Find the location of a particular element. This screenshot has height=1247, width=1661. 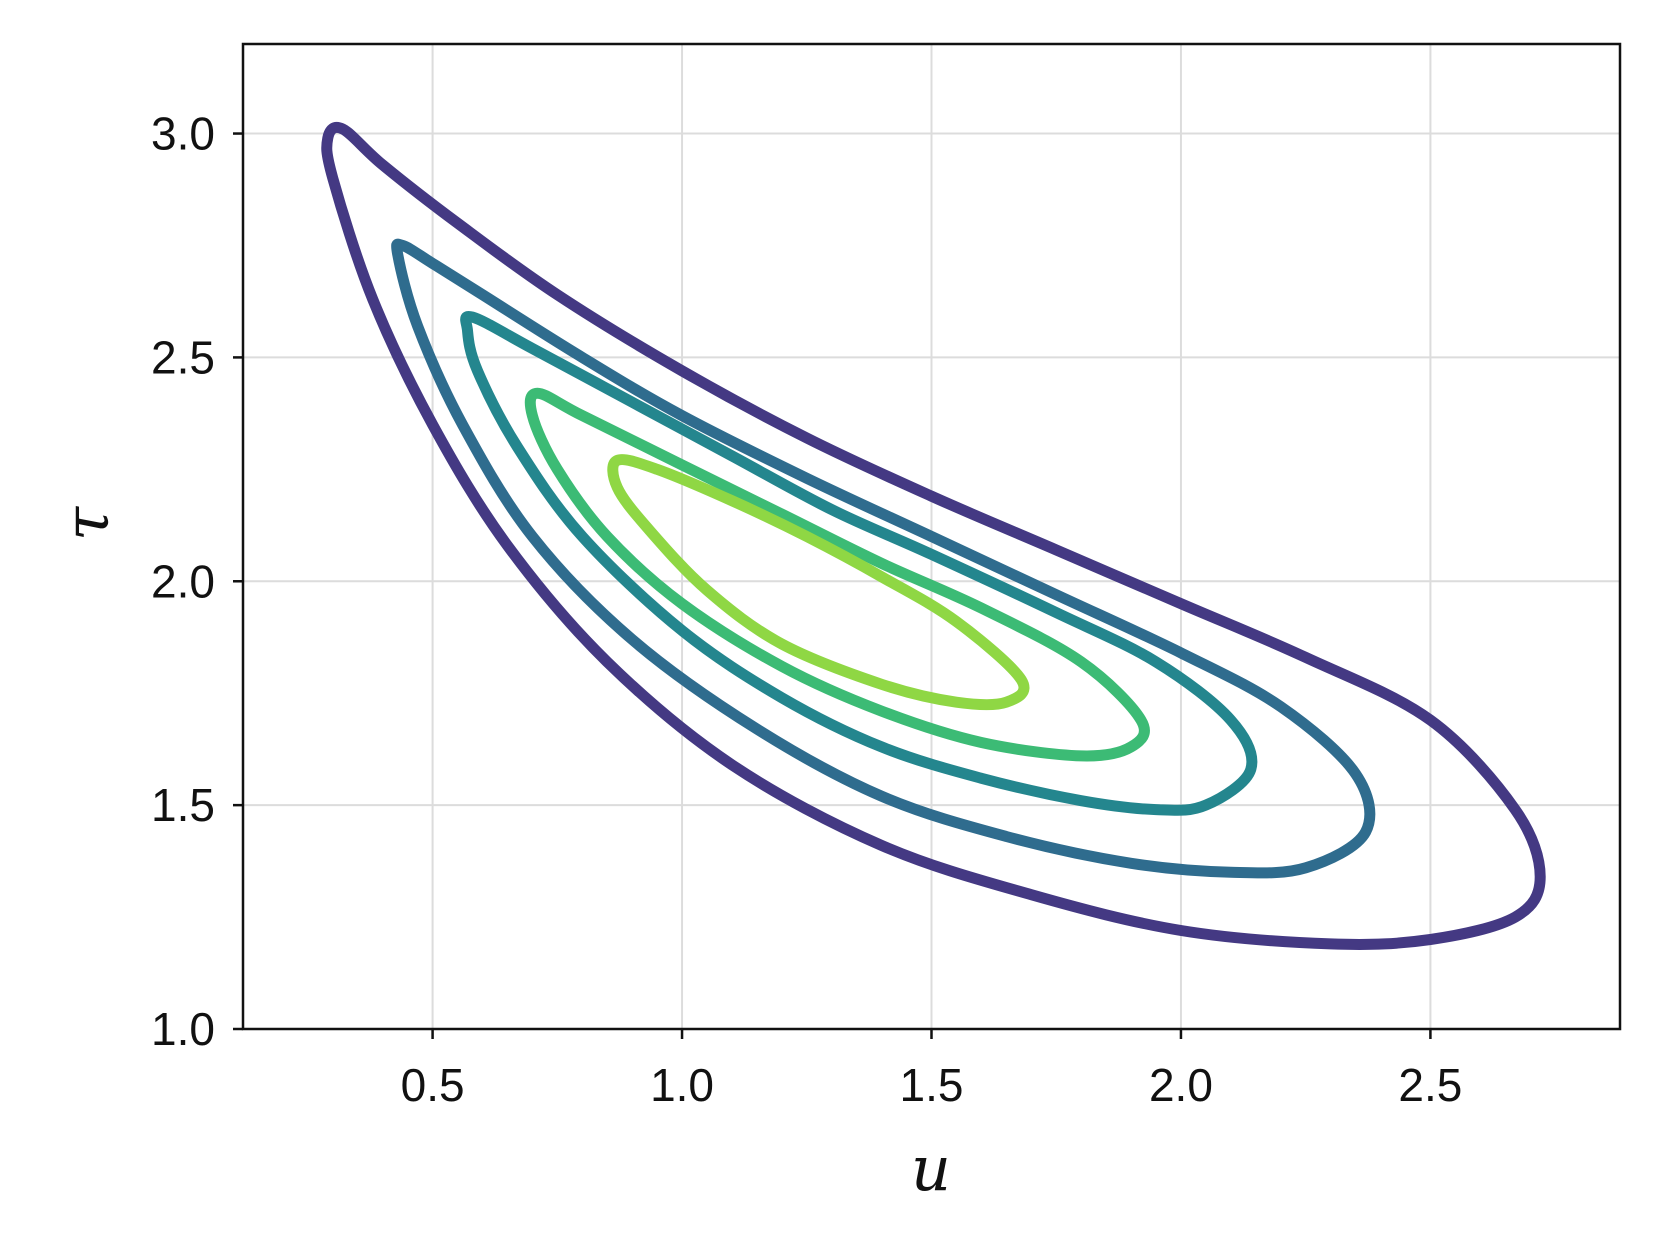

x-tick-label: 2.0 is located at coordinates (1181, 1085).